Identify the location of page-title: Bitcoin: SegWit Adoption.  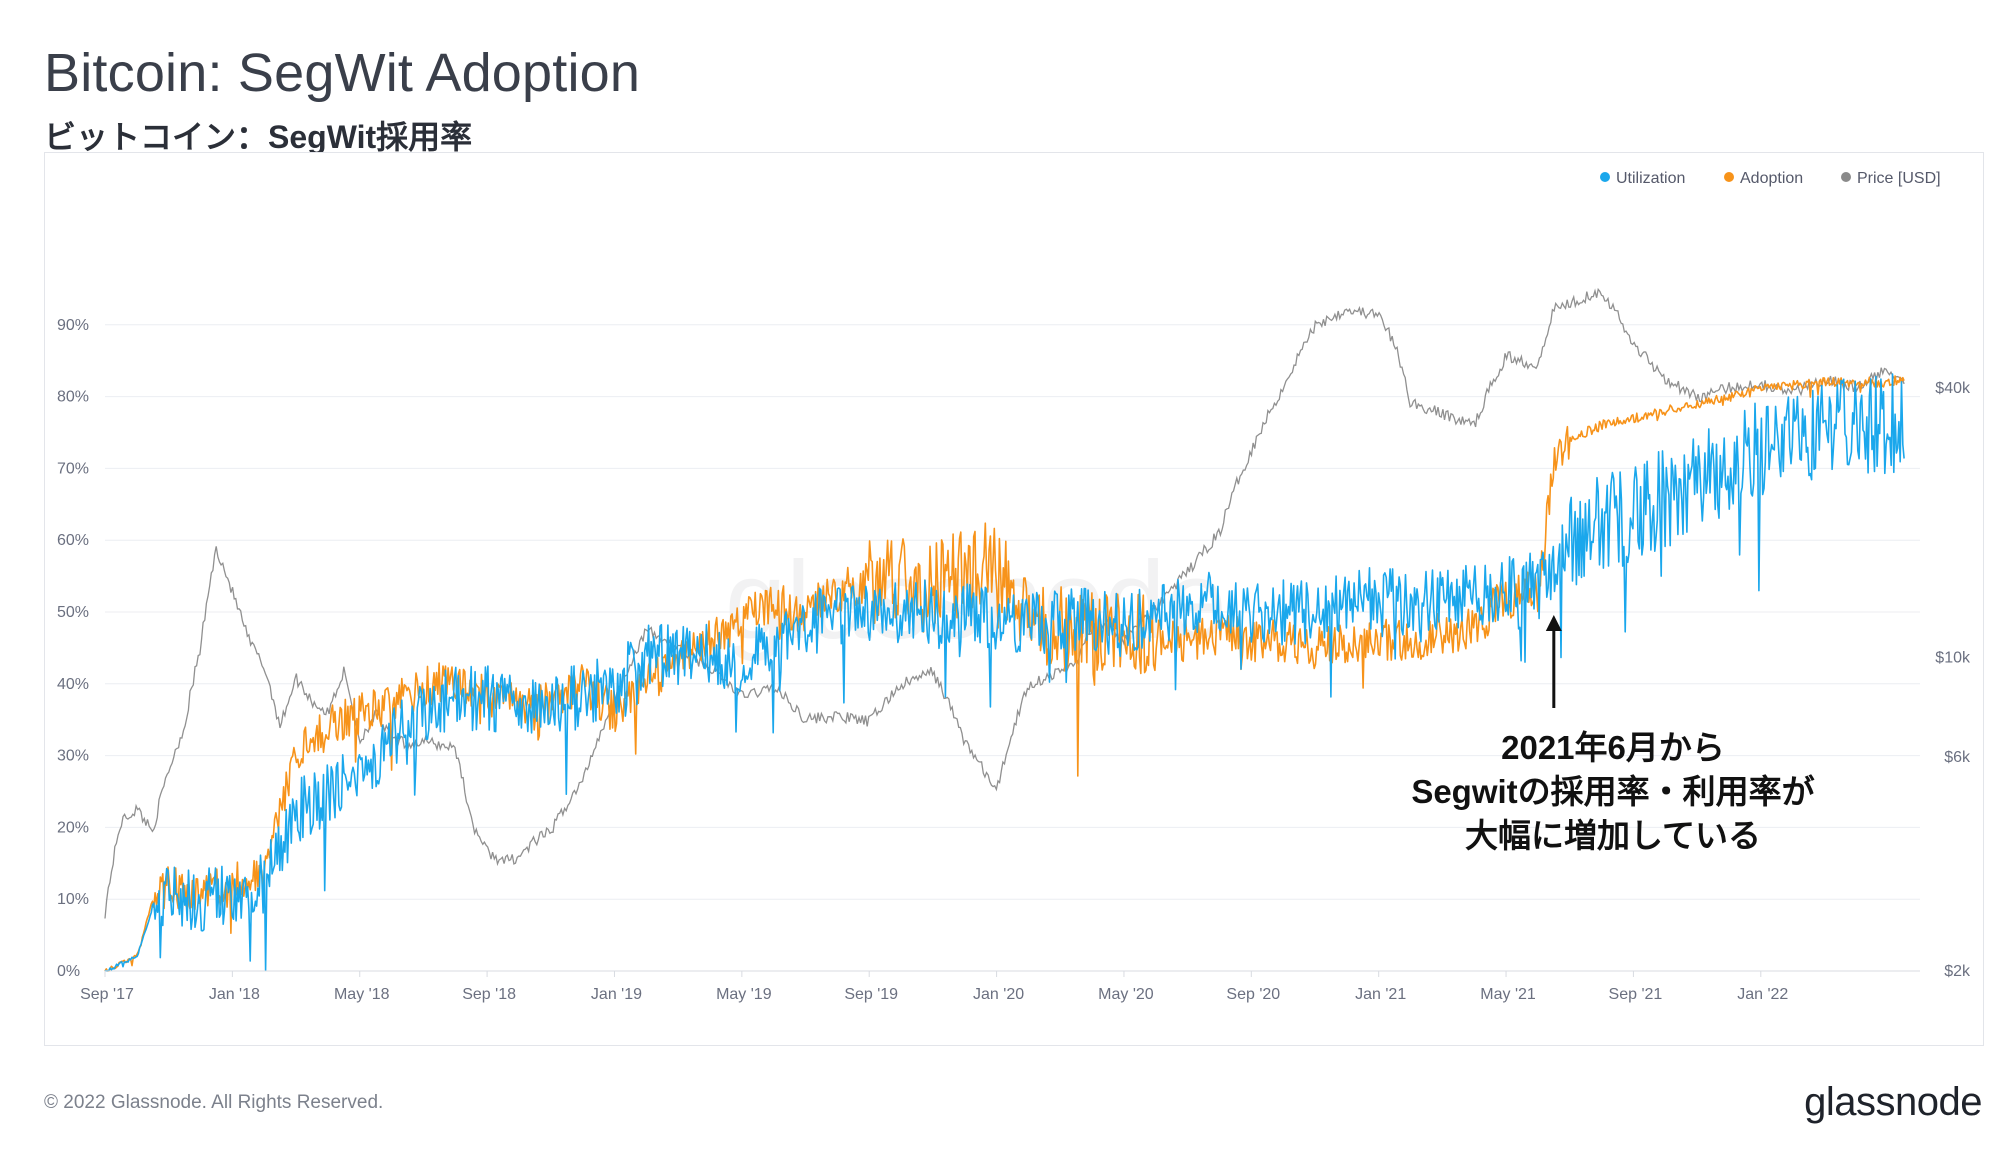
(342, 73).